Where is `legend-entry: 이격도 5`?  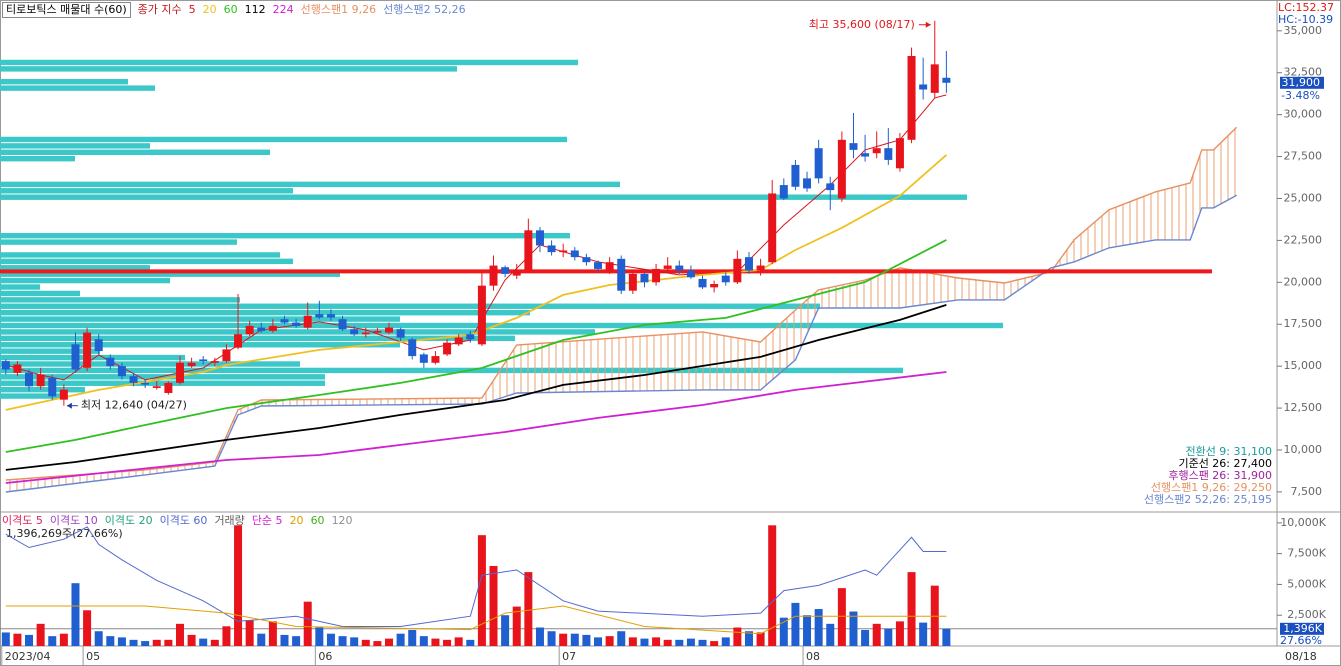 legend-entry: 이격도 5 is located at coordinates (22, 520).